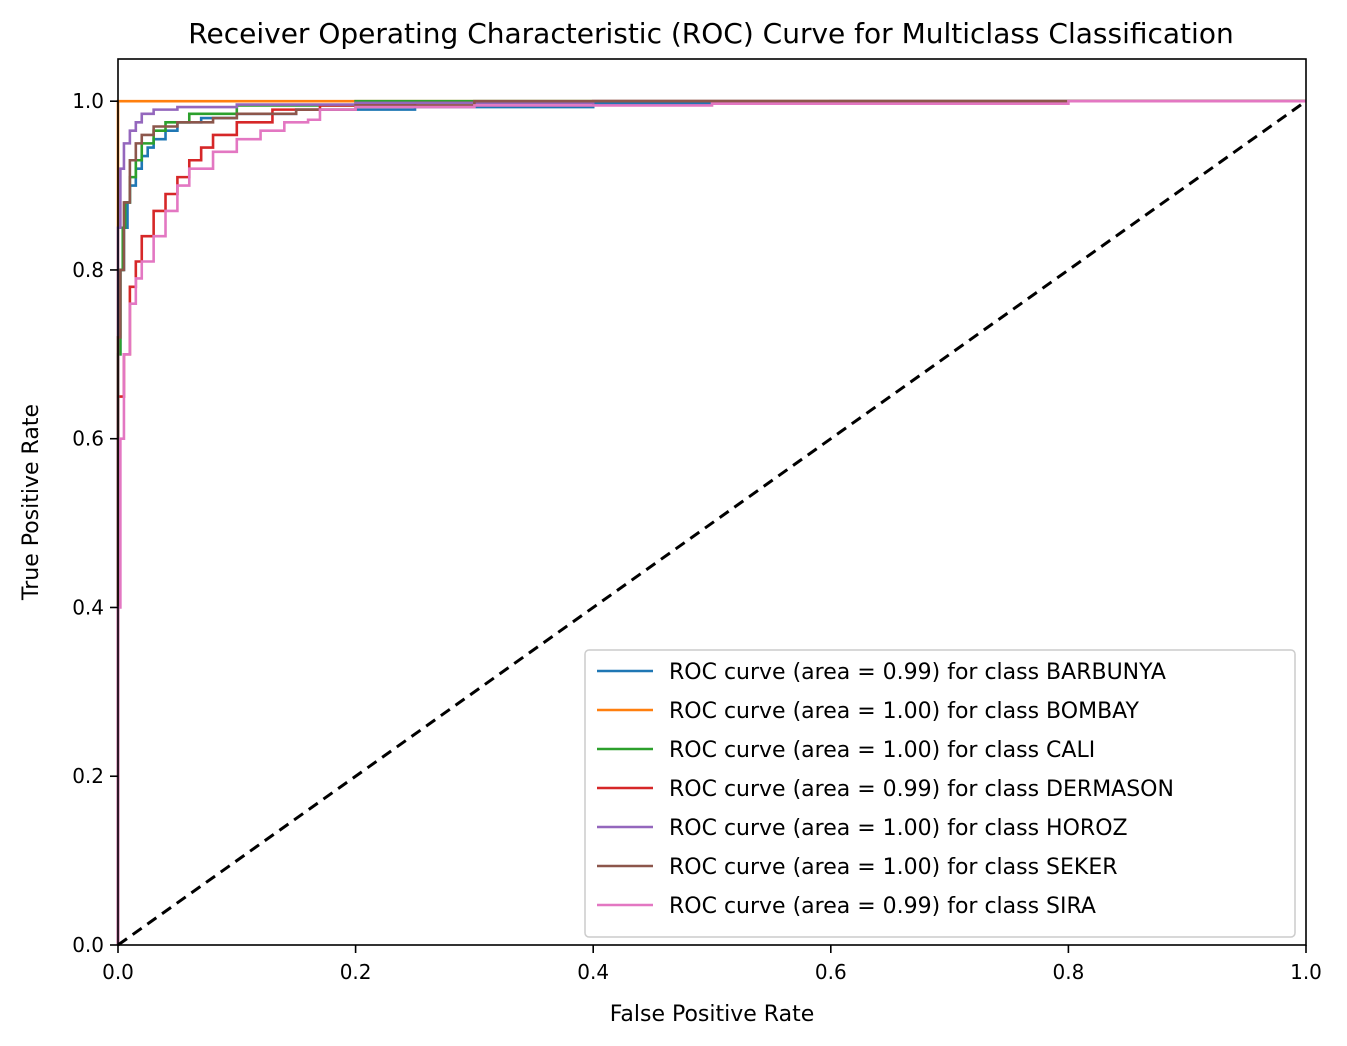 The height and width of the screenshot is (1046, 1347). I want to click on legend-box, so click(940, 793).